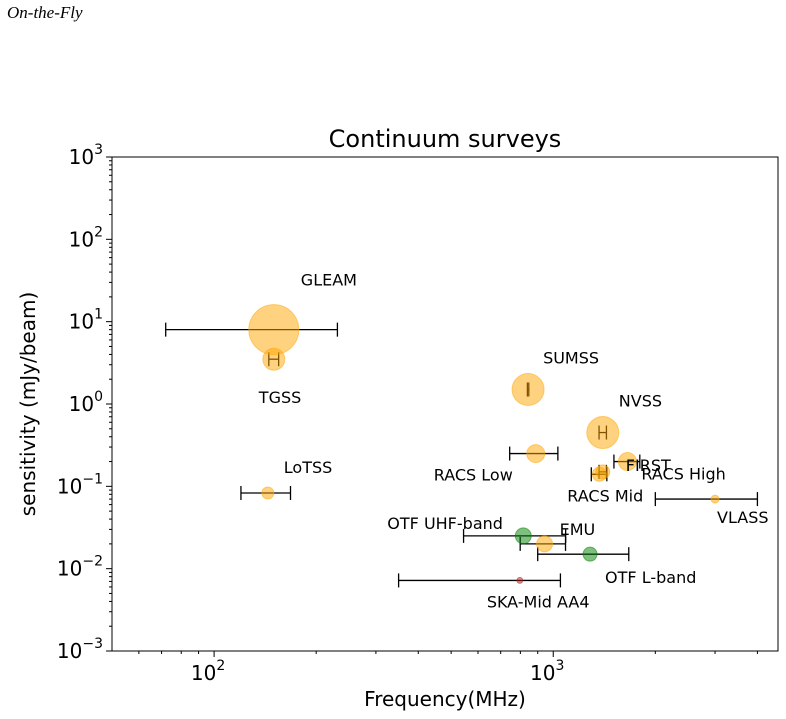 This screenshot has height=719, width=786. What do you see at coordinates (329, 280) in the screenshot?
I see `point-label: GLEAM` at bounding box center [329, 280].